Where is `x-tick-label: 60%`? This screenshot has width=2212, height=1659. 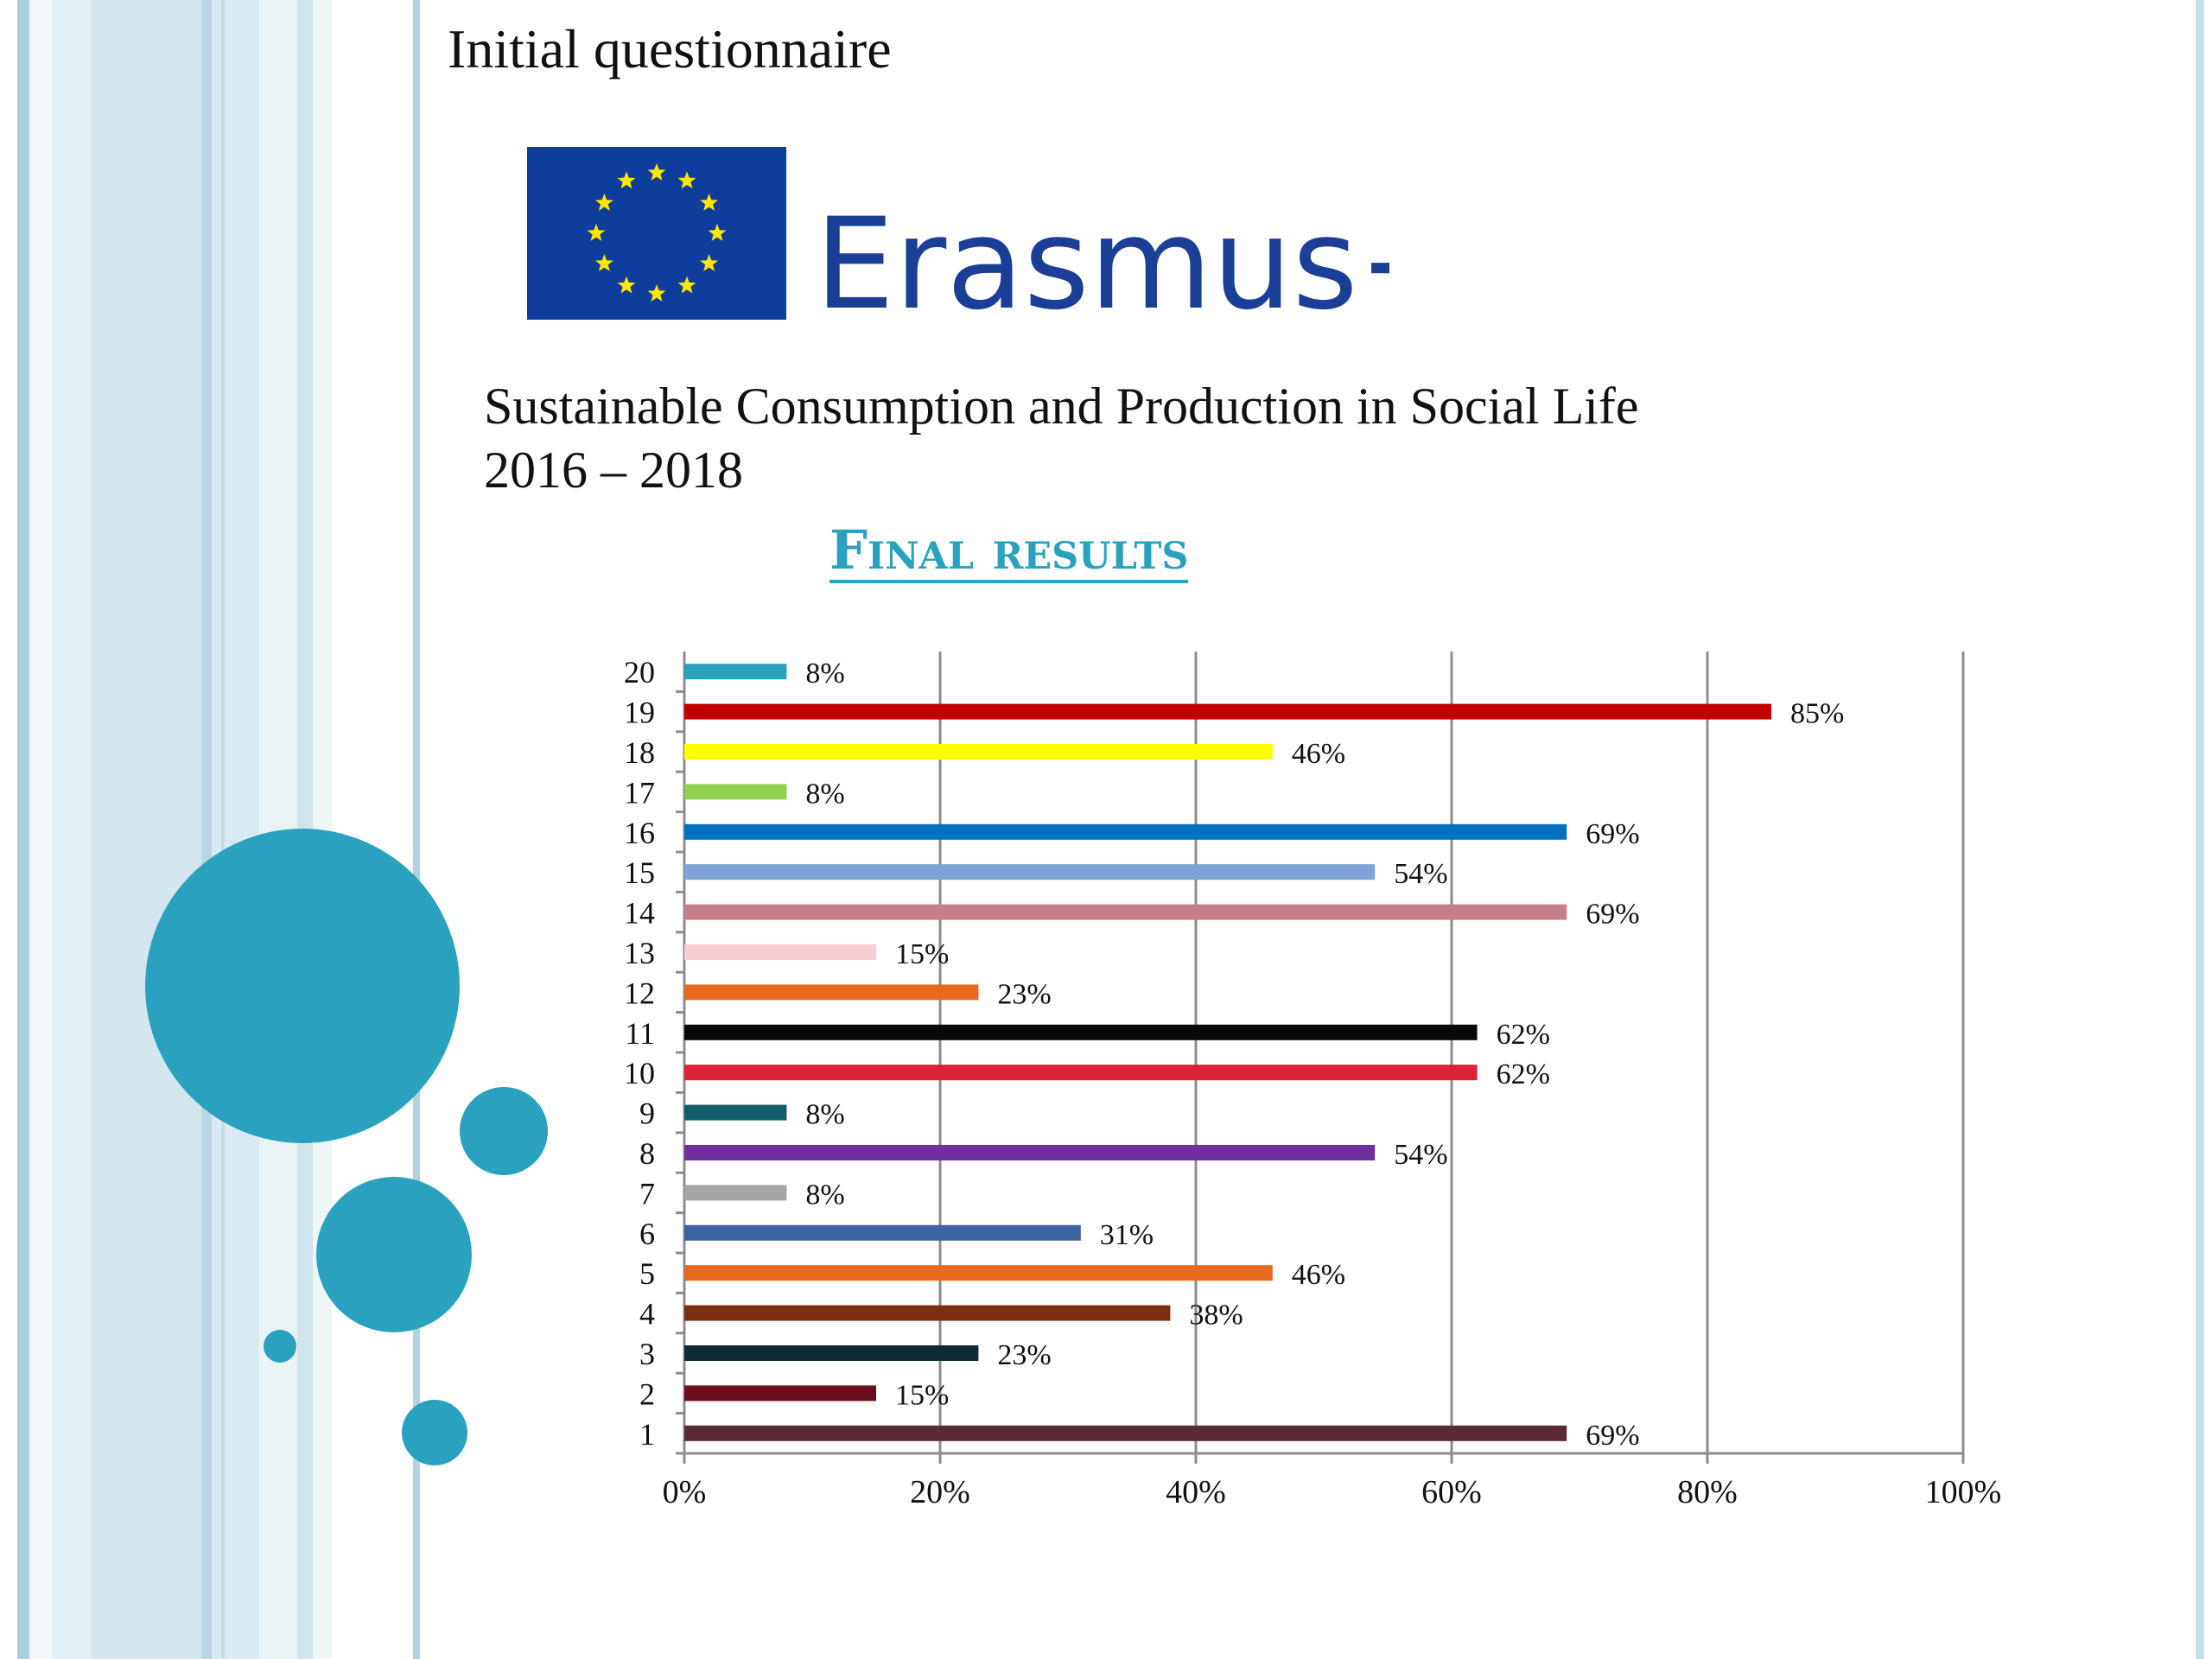 x-tick-label: 60% is located at coordinates (1451, 1492).